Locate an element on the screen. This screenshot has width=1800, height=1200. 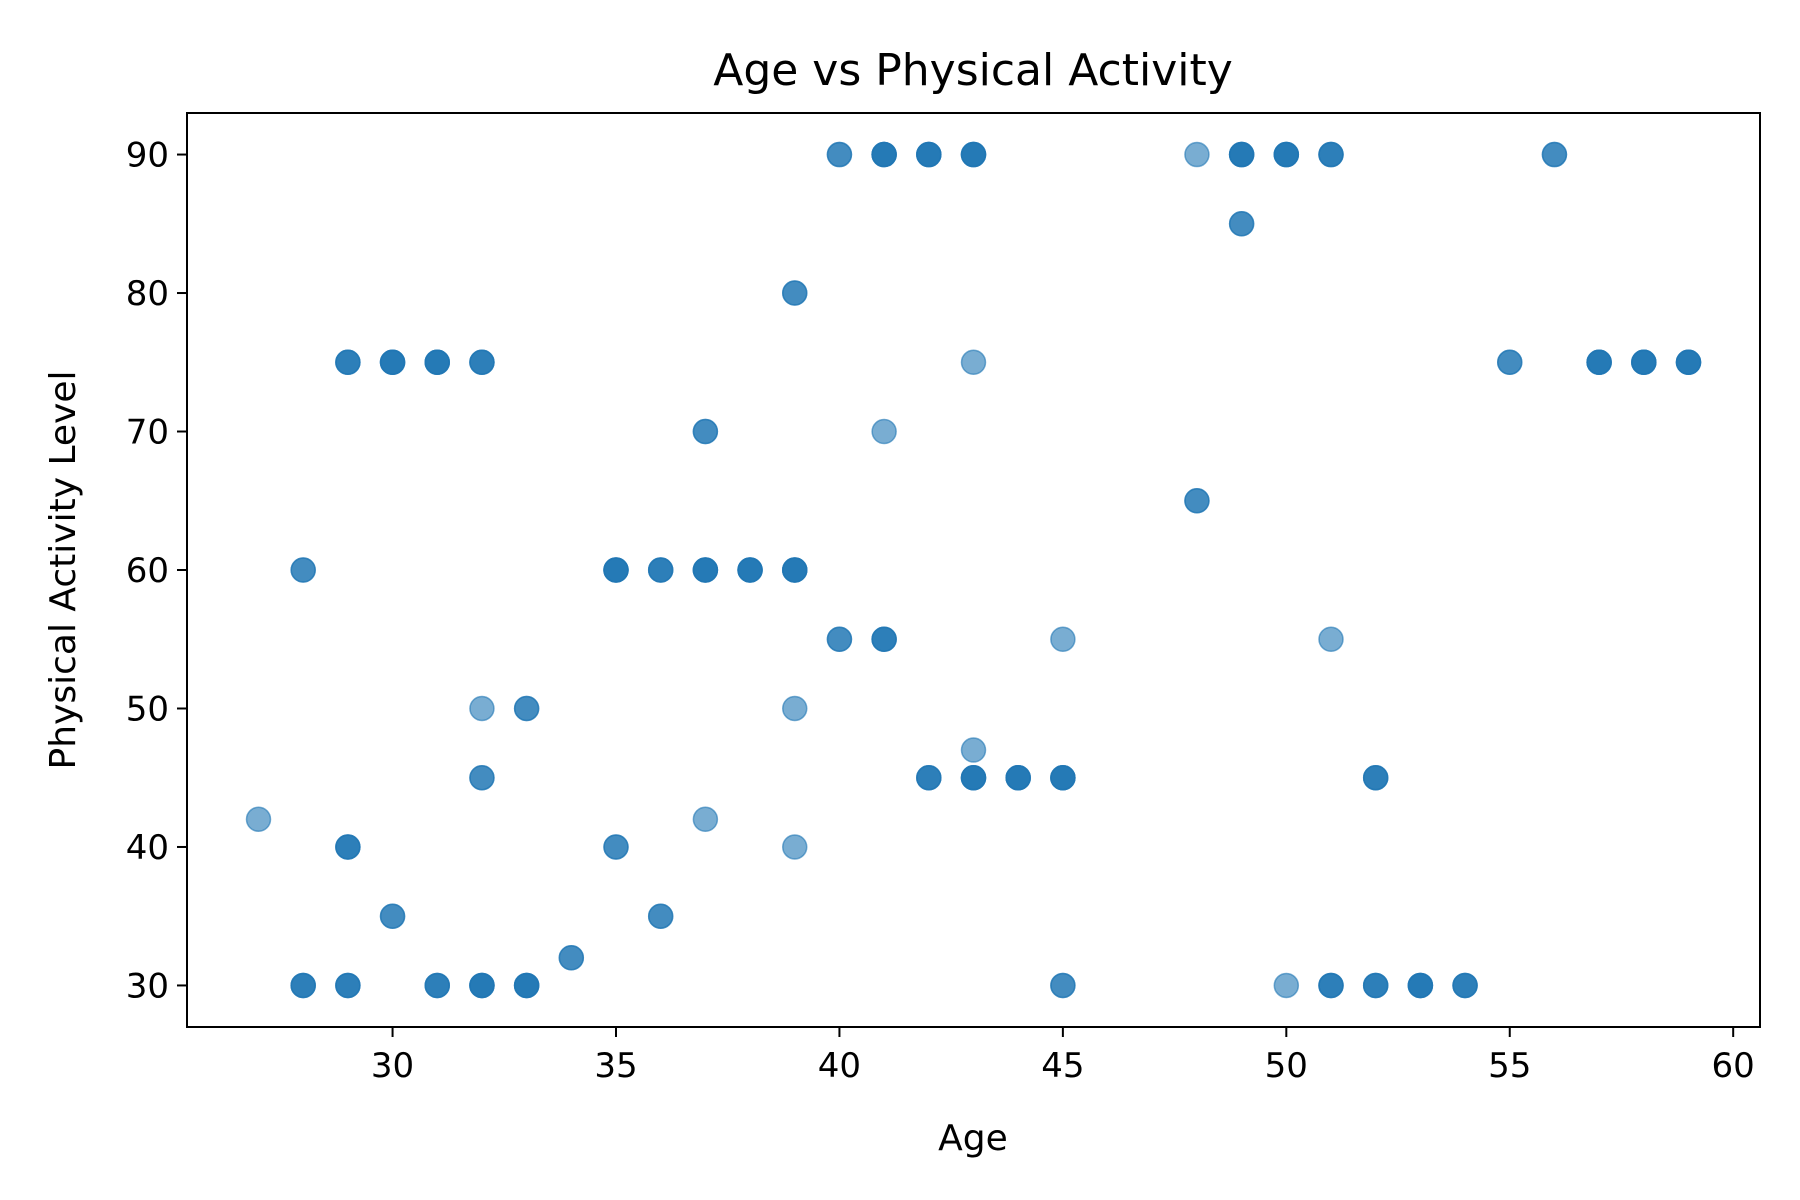
x-tick-label: 45 is located at coordinates (1062, 1066).